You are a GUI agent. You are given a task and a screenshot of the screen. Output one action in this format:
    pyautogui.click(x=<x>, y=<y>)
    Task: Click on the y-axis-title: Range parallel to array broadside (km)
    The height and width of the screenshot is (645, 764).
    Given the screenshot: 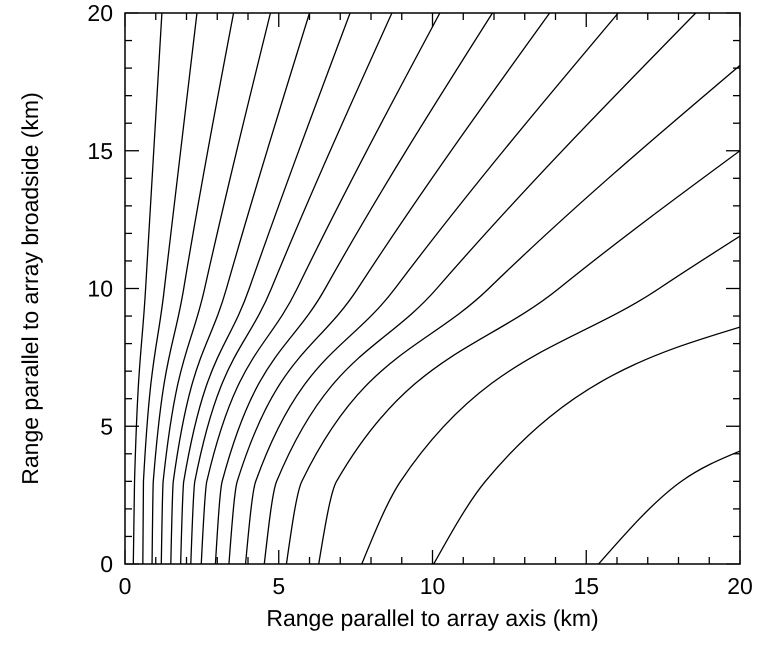 What is the action you would take?
    pyautogui.click(x=30, y=288)
    